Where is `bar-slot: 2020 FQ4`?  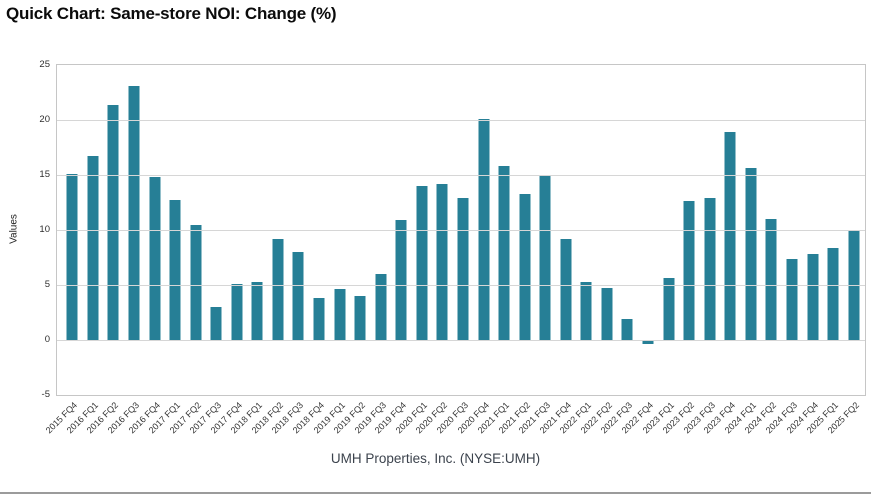
bar-slot: 2020 FQ4 is located at coordinates (474, 250).